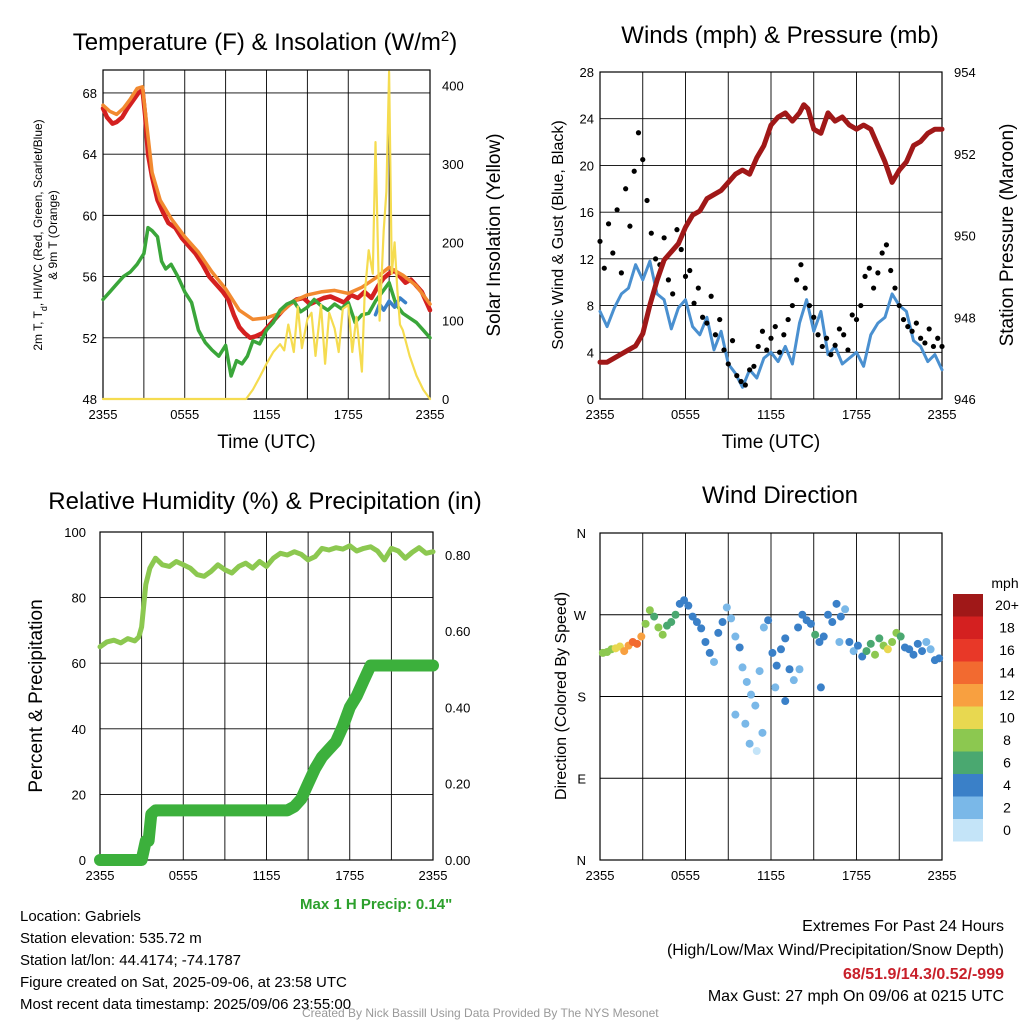 The height and width of the screenshot is (1024, 1024). What do you see at coordinates (90, 154) in the screenshot?
I see `y-tick-label: 64` at bounding box center [90, 154].